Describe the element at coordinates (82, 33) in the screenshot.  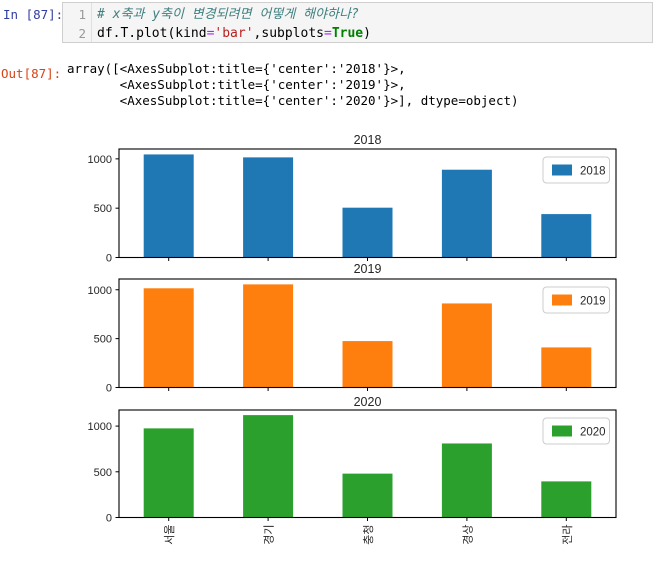
I see `line-number: 2` at that location.